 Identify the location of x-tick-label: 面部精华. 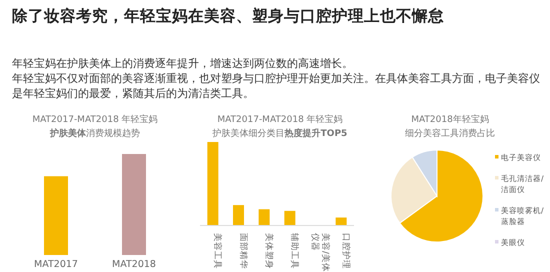
(243, 251).